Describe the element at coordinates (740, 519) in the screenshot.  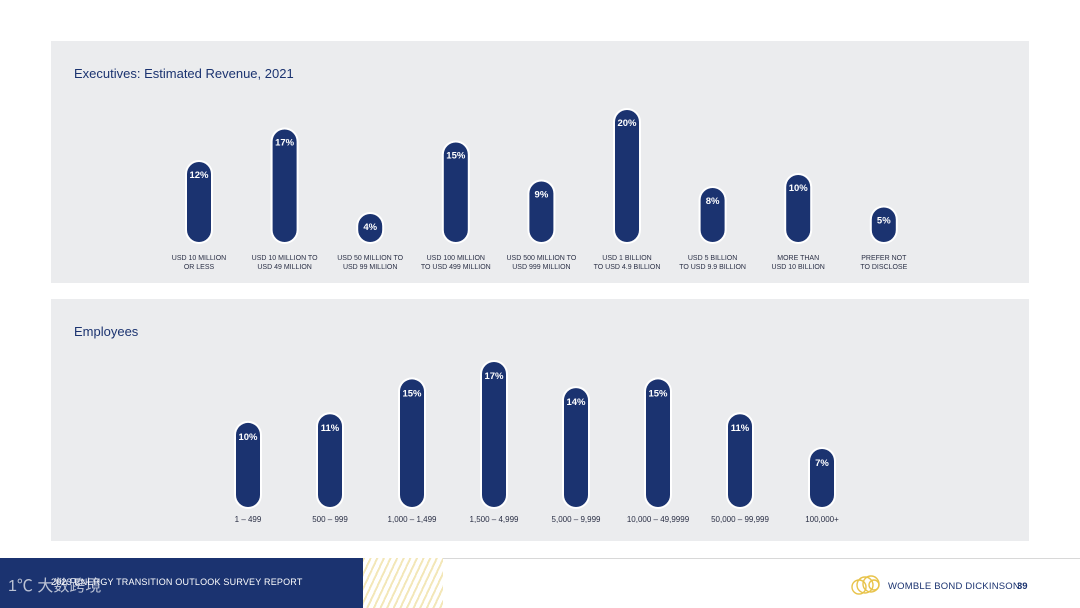
I see `category-label: 50,000 – 99,999` at that location.